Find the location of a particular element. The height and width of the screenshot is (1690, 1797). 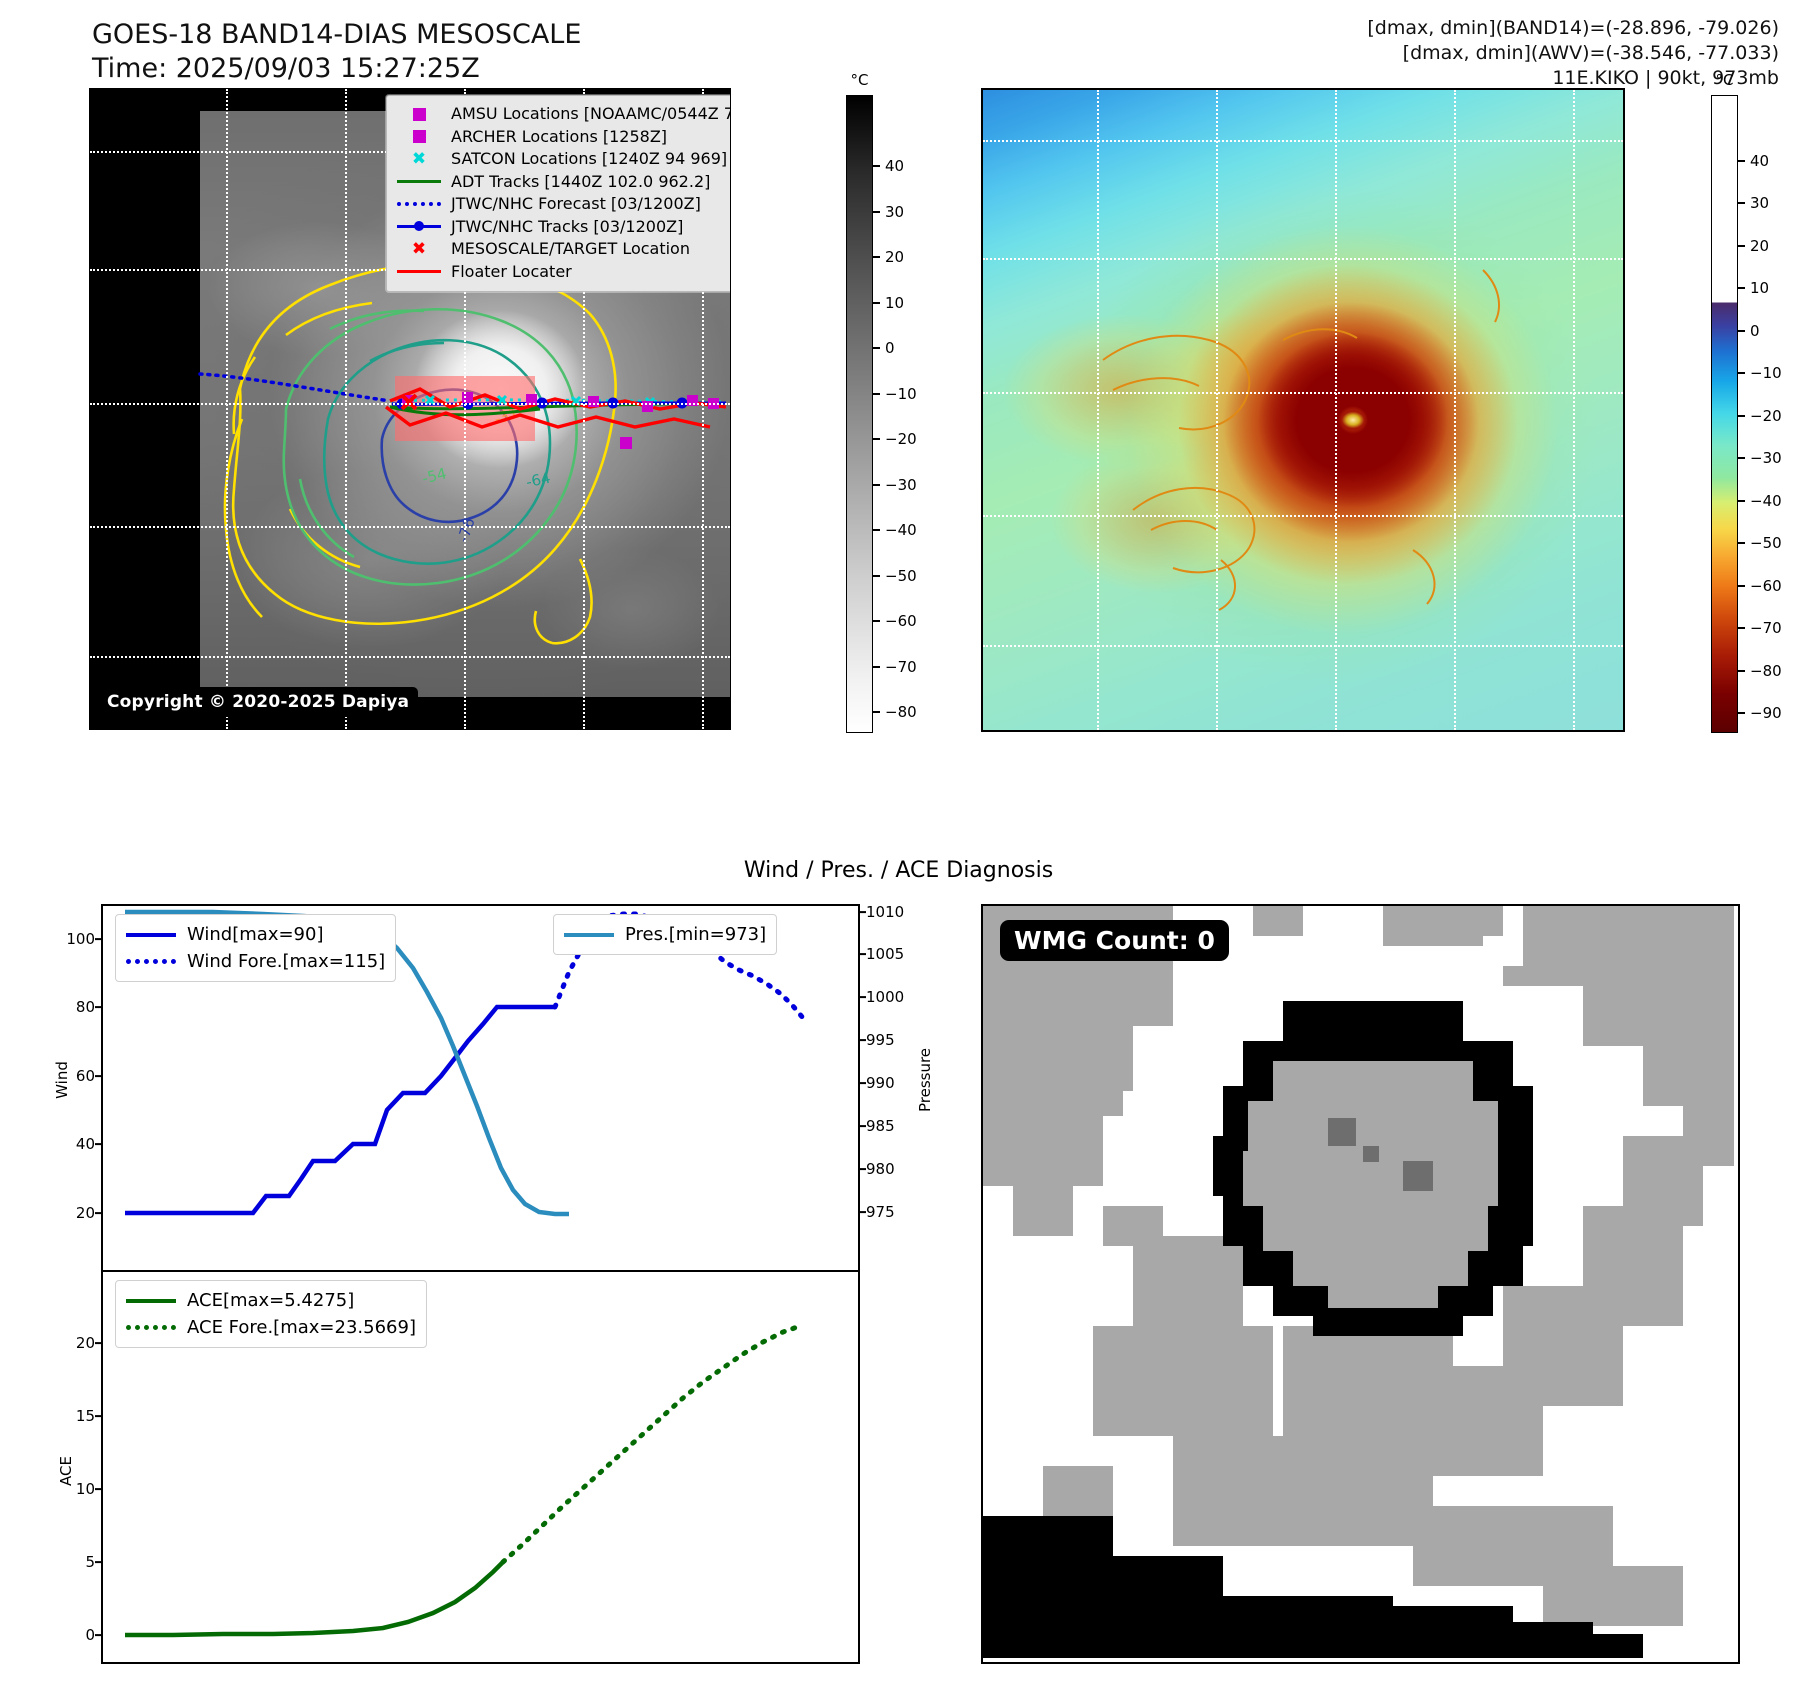

blue-line-marker-icon is located at coordinates (419, 227).